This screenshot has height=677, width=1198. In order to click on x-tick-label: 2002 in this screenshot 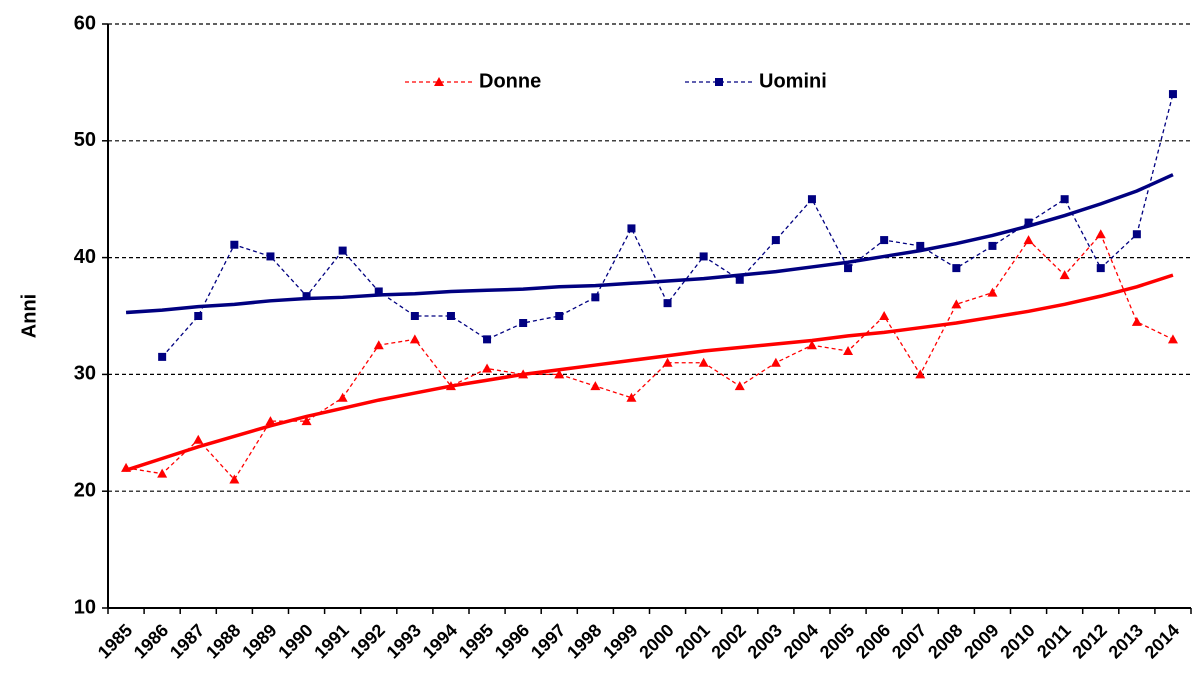, I will do `click(728, 641)`.